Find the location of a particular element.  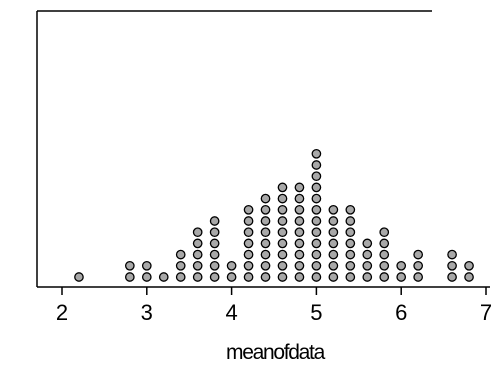

x-tick-label: 5 is located at coordinates (316, 312).